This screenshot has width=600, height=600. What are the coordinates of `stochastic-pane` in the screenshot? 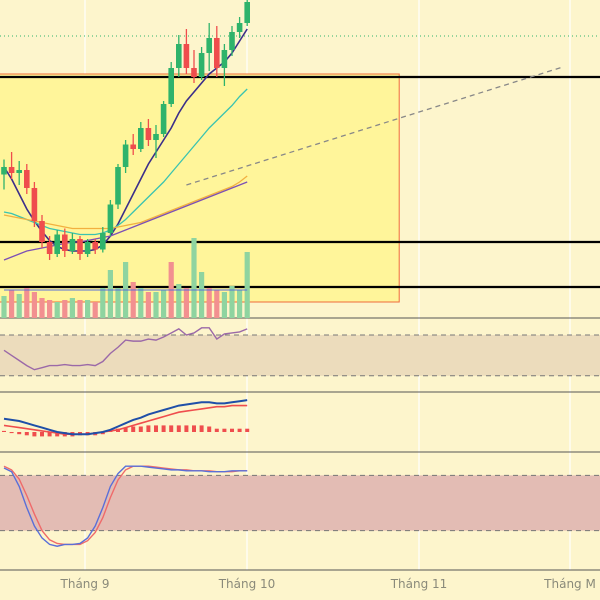 It's located at (300, 506).